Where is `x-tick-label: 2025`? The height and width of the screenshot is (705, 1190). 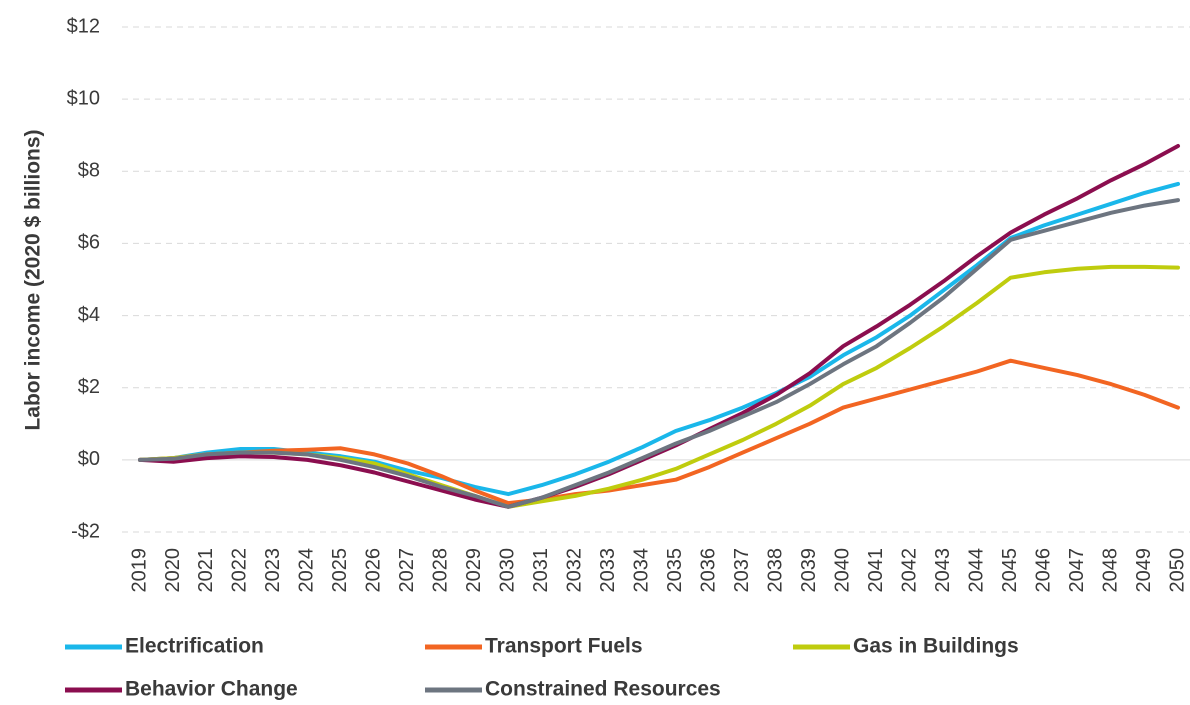
x-tick-label: 2025 is located at coordinates (340, 570).